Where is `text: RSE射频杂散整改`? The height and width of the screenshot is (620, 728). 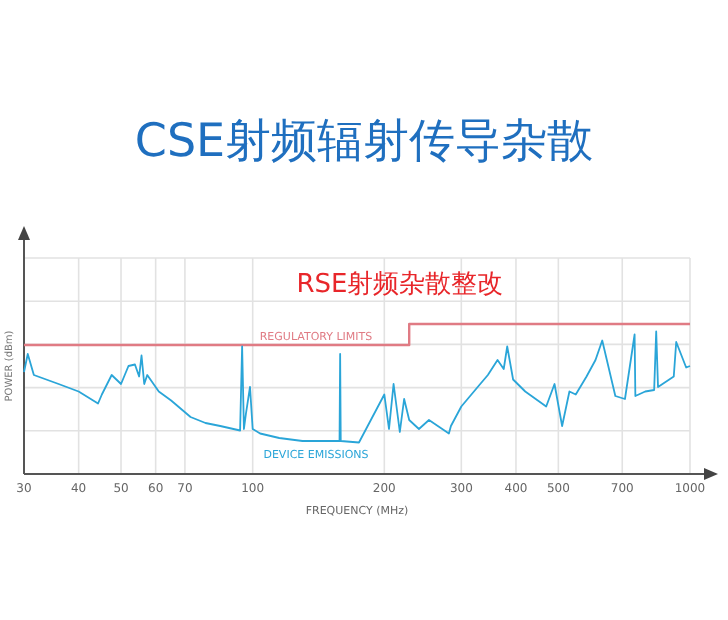
text: RSE射频杂散整改 is located at coordinates (400, 285).